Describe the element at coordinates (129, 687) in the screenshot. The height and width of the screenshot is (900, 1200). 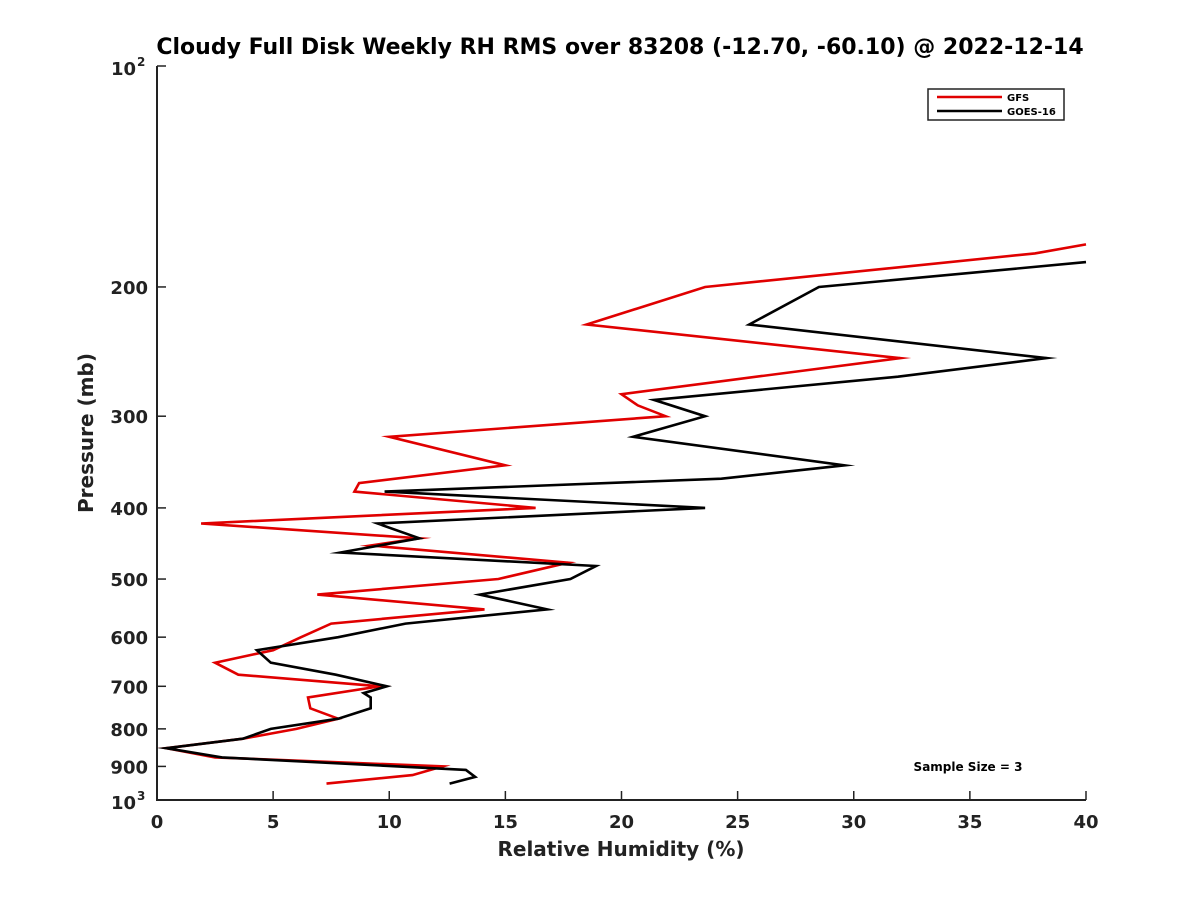
I see `y-tick-label-700: 700` at that location.